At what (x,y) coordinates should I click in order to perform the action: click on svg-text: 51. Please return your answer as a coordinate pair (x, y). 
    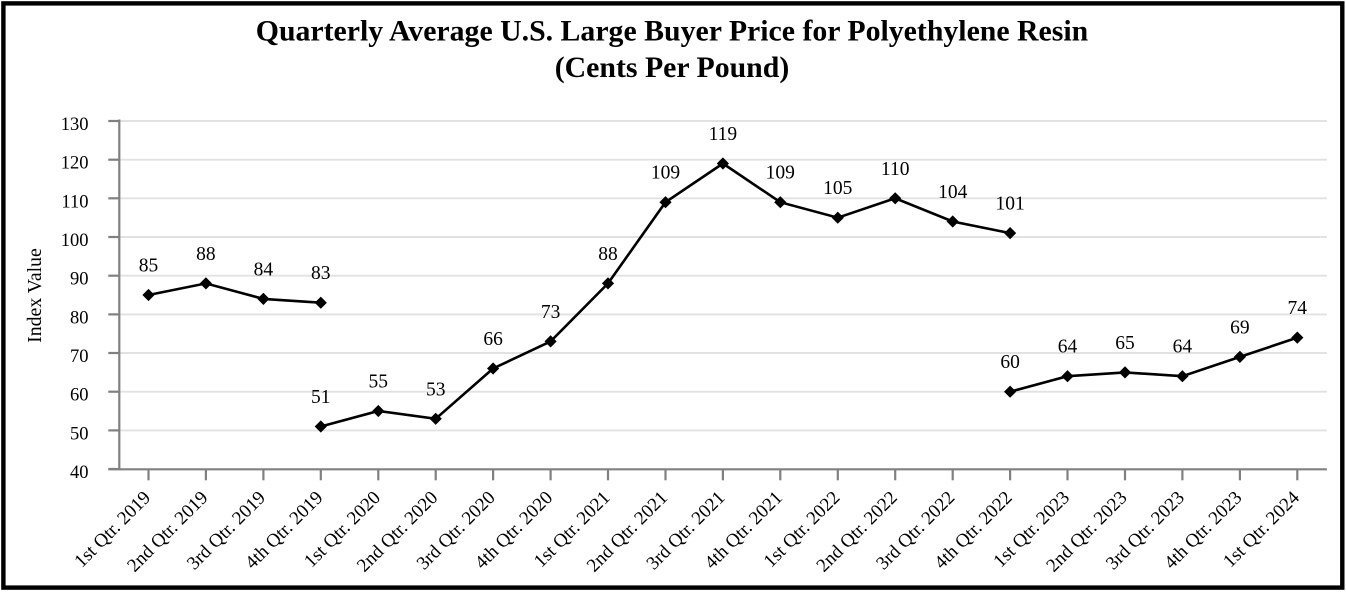
    Looking at the image, I should click on (321, 397).